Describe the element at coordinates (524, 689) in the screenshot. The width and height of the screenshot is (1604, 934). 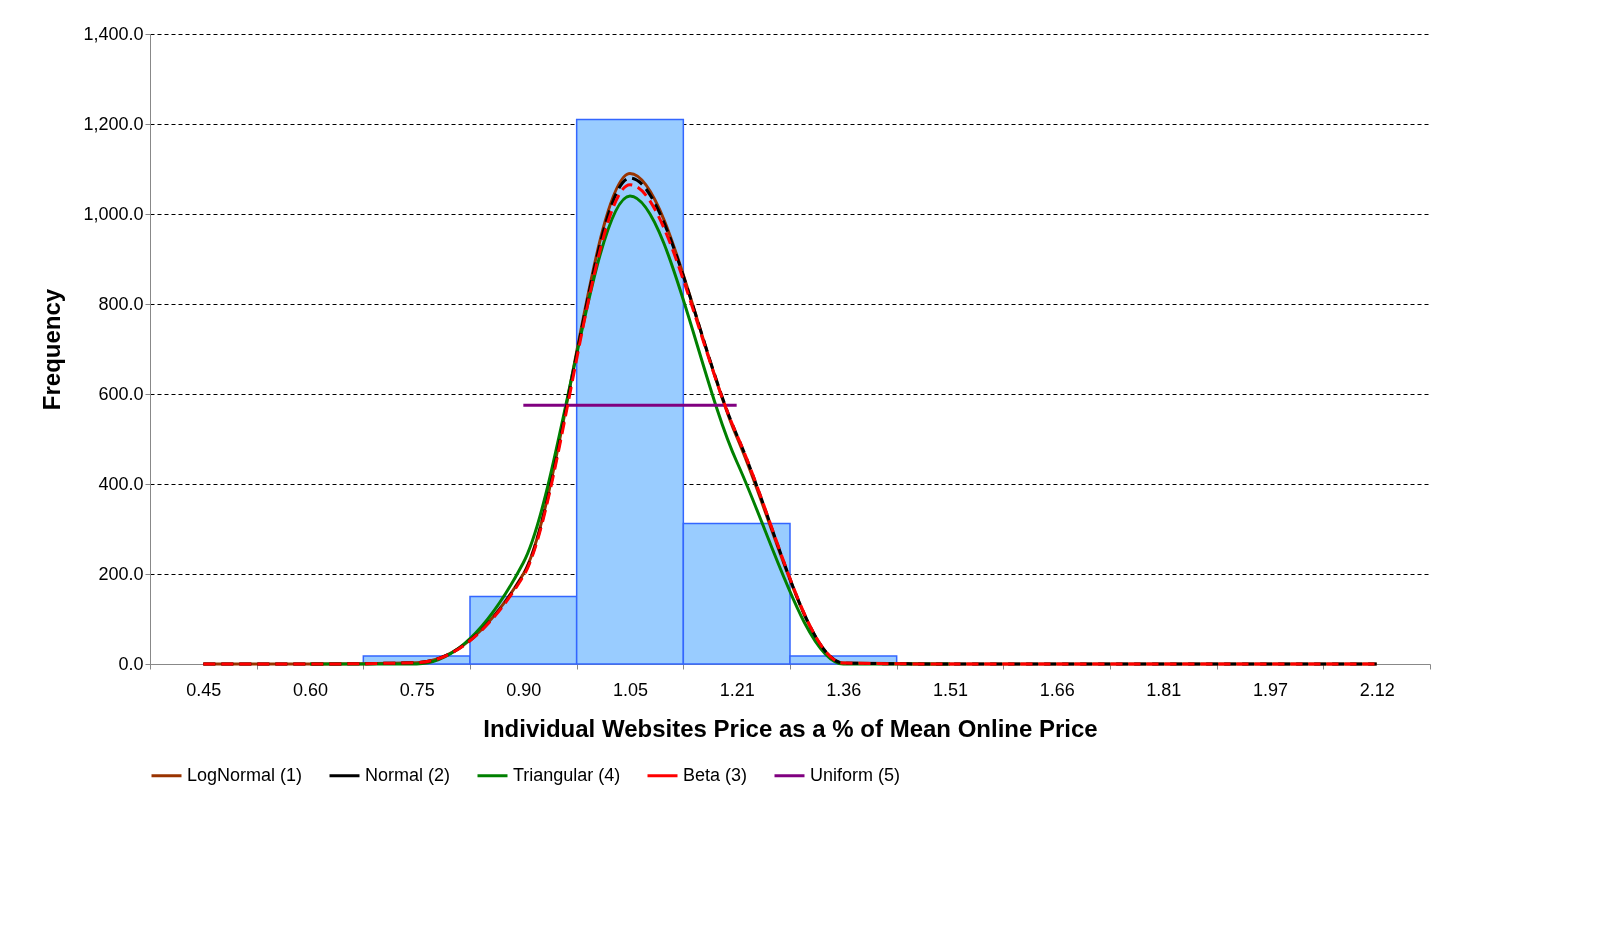
I see `x-tick-label: 0.90` at that location.